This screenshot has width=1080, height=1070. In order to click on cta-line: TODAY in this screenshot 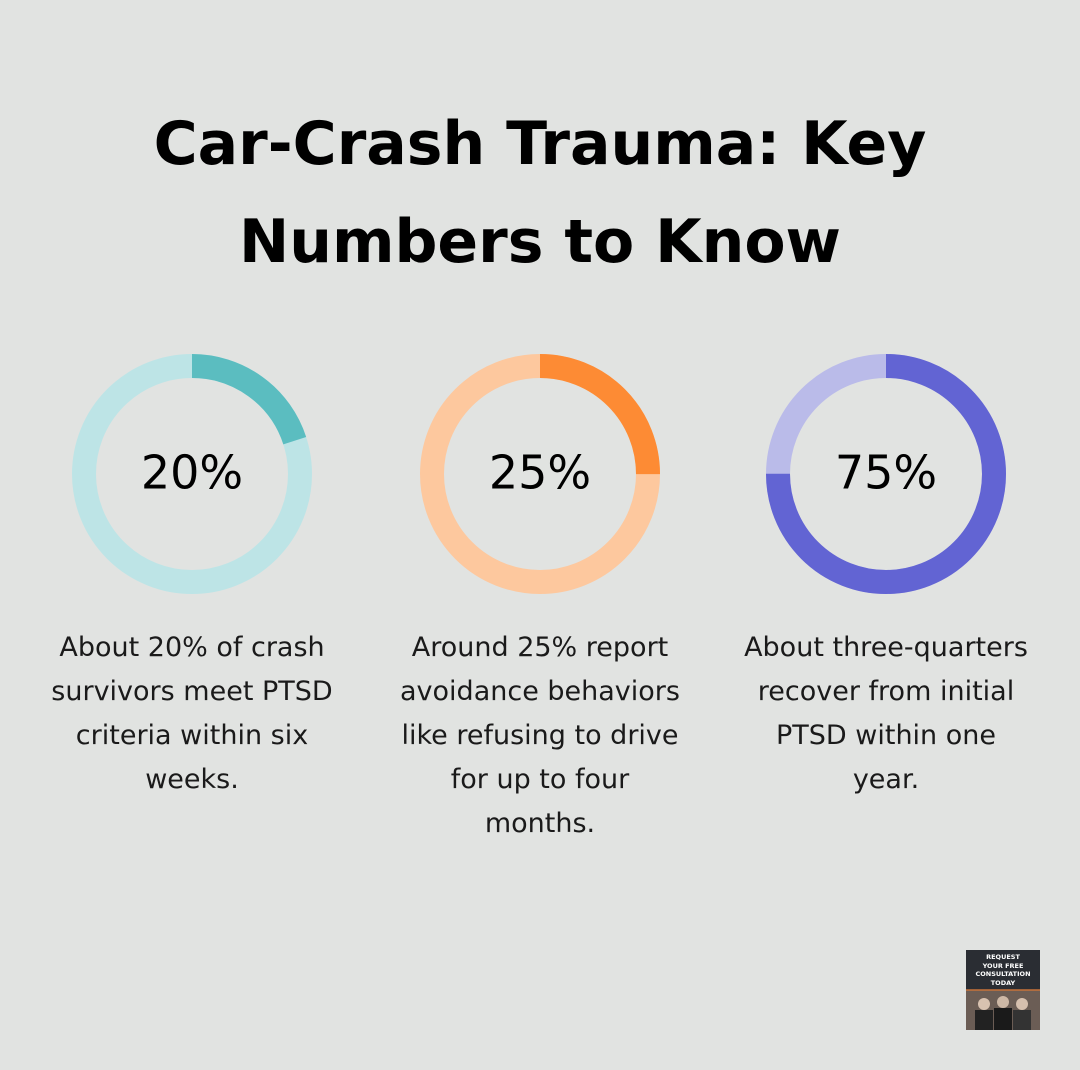, I will do `click(1003, 982)`.